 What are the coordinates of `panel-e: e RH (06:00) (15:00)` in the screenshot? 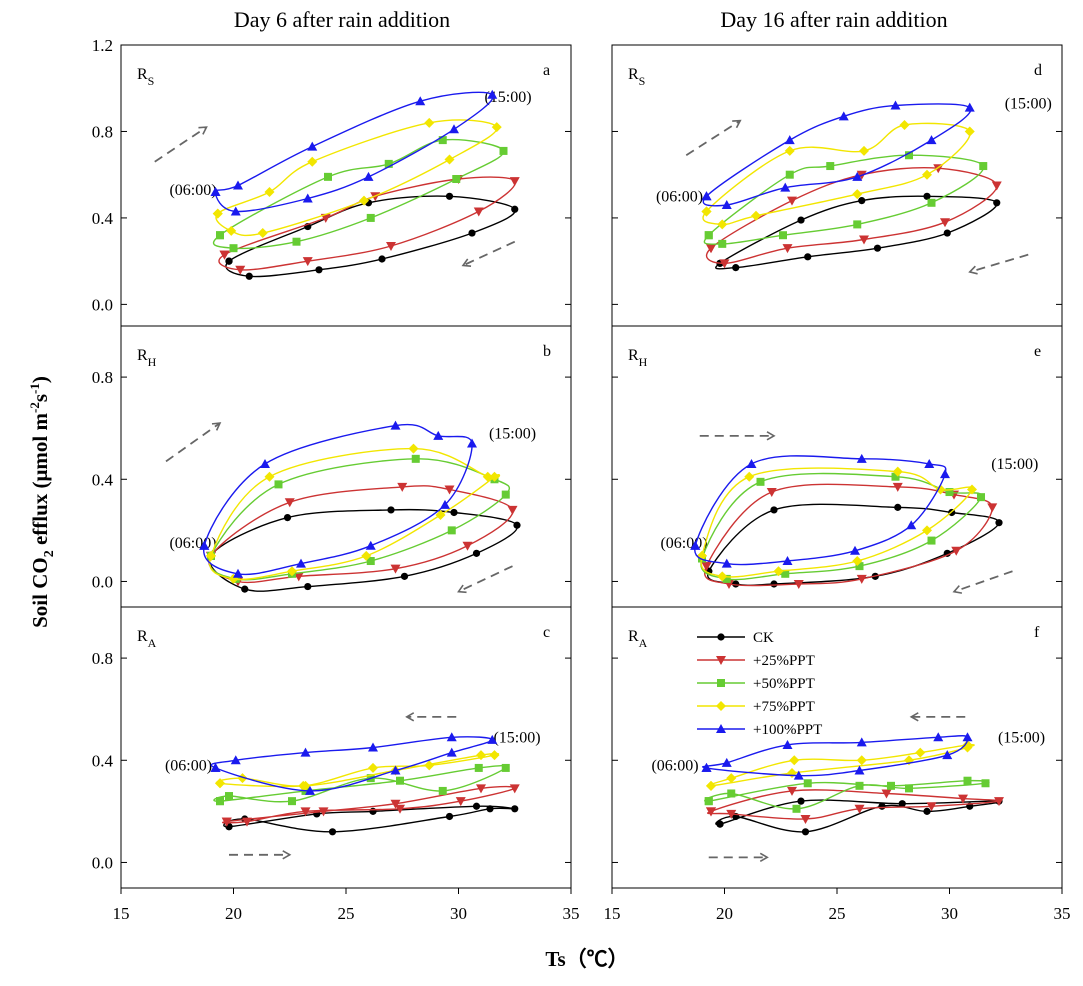 It's located at (837, 466).